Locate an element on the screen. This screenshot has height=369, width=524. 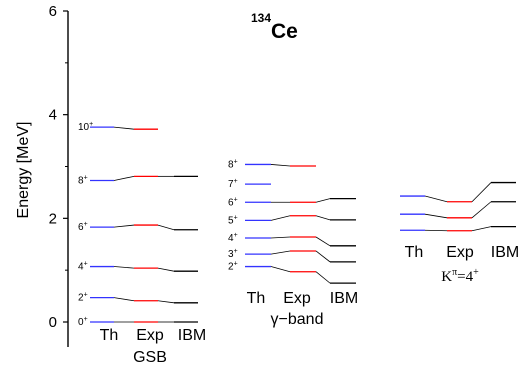
spin-label: 5+ is located at coordinates (233, 220).